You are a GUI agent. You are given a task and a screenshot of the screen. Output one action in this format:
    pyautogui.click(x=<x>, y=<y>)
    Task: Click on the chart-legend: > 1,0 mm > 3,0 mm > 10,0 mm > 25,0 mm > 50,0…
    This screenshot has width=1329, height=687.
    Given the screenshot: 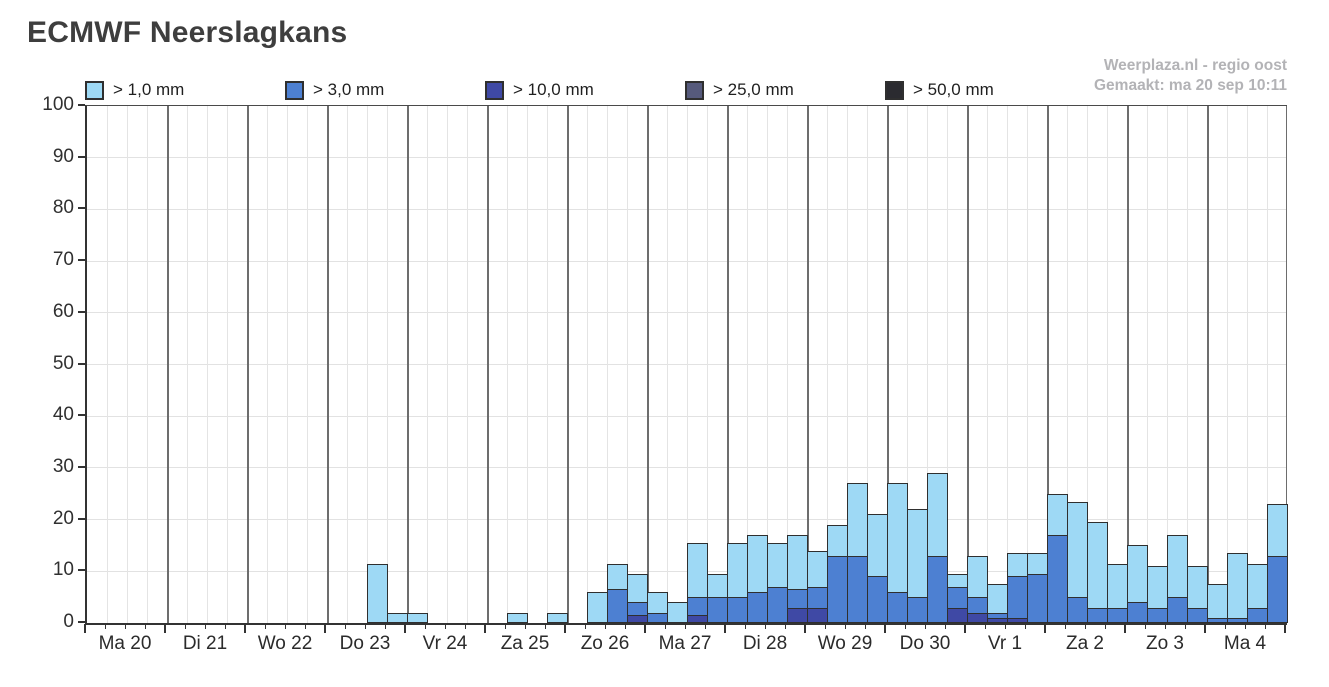 What is the action you would take?
    pyautogui.click(x=557, y=90)
    